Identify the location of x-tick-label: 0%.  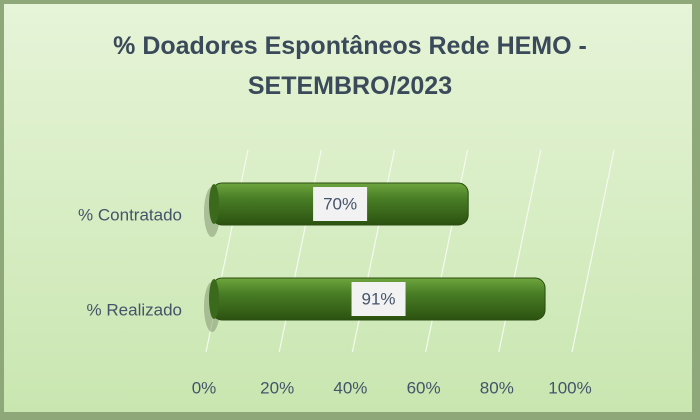
(204, 387).